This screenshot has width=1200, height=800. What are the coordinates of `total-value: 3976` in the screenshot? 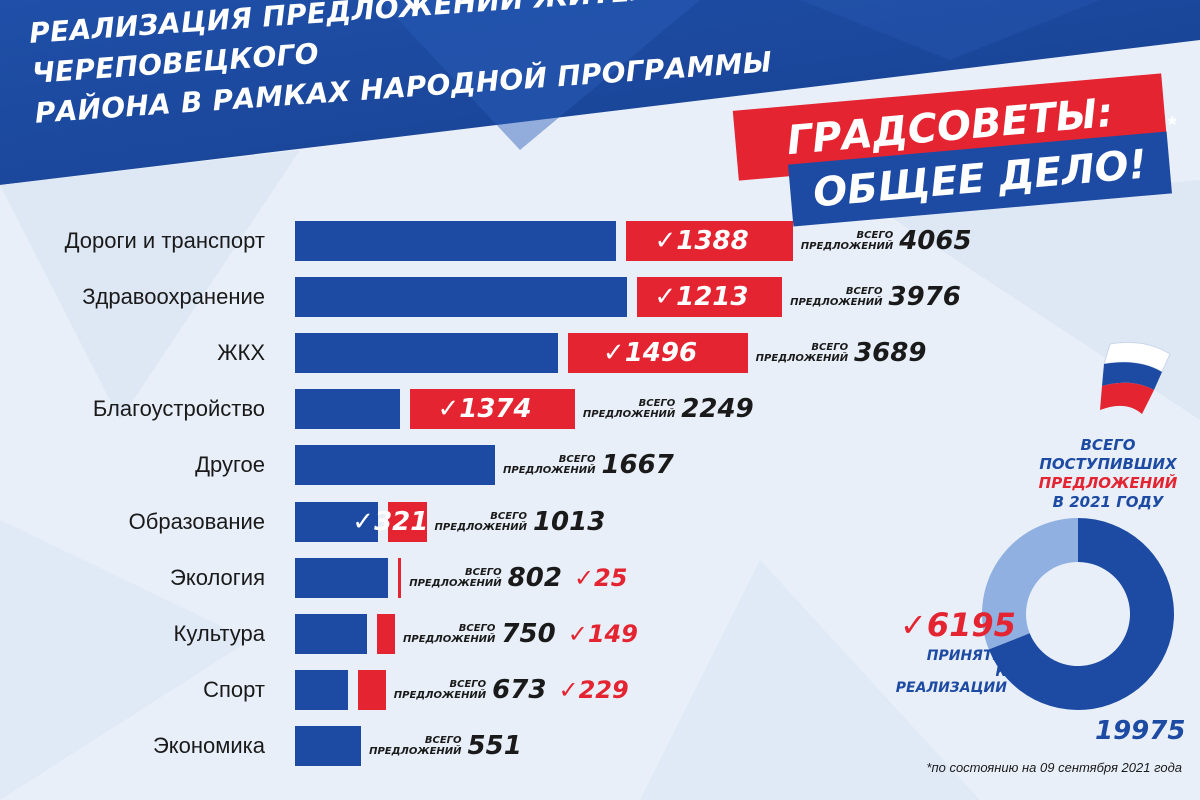 It's located at (924, 297).